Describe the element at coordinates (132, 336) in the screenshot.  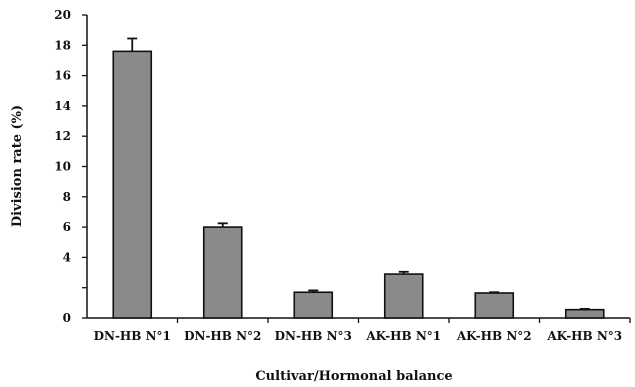
I see `x-tick-label: DN-HB N°1` at that location.